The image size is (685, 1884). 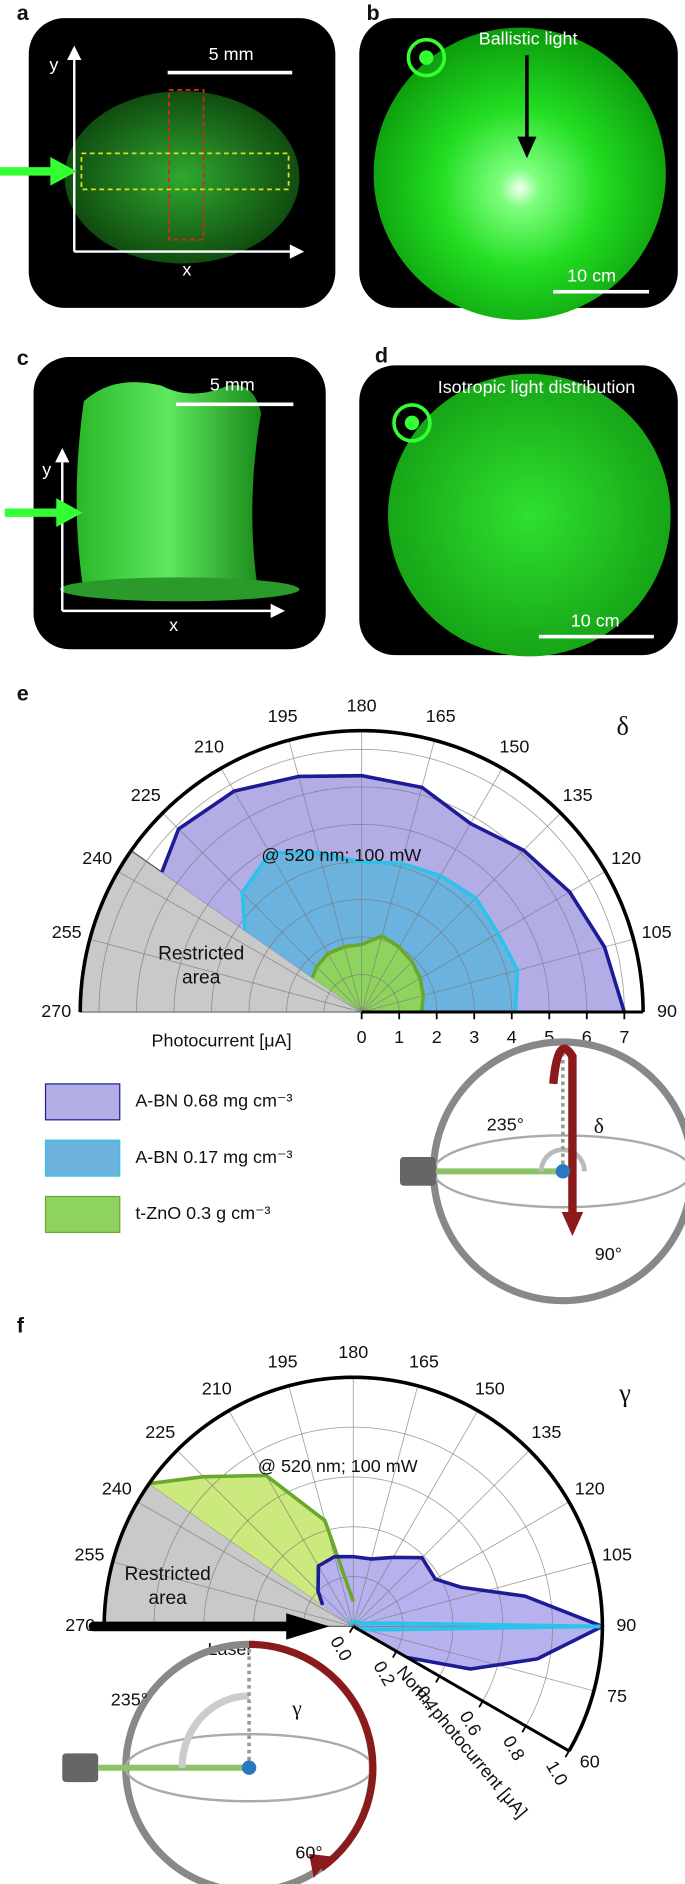 What do you see at coordinates (624, 1037) in the screenshot?
I see `radial-tick-label: 7` at bounding box center [624, 1037].